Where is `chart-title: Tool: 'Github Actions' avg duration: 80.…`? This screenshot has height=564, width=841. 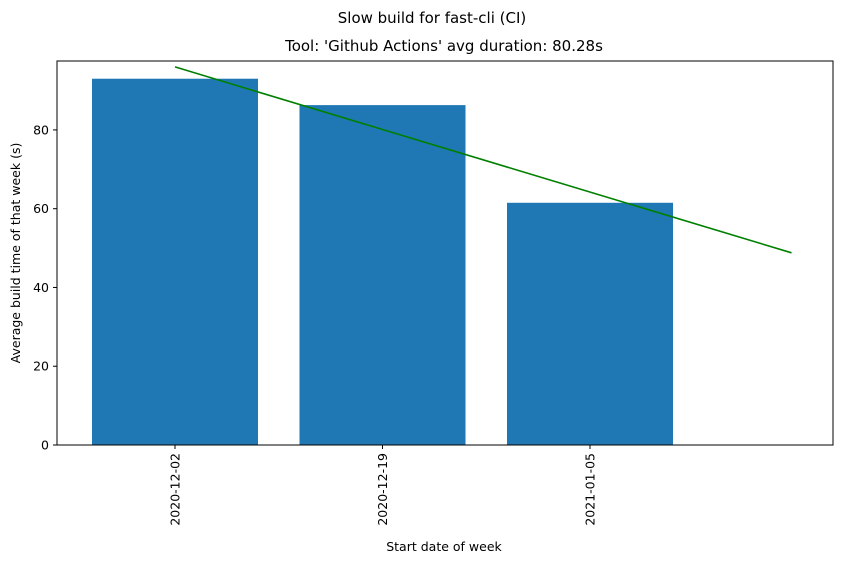
chart-title: Tool: 'Github Actions' avg duration: 80.… is located at coordinates (443, 46).